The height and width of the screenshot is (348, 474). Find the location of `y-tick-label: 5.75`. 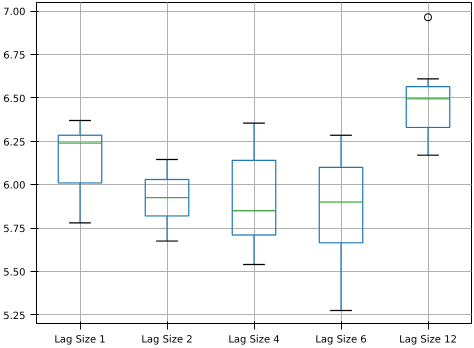

y-tick-label: 5.75 is located at coordinates (14, 230).